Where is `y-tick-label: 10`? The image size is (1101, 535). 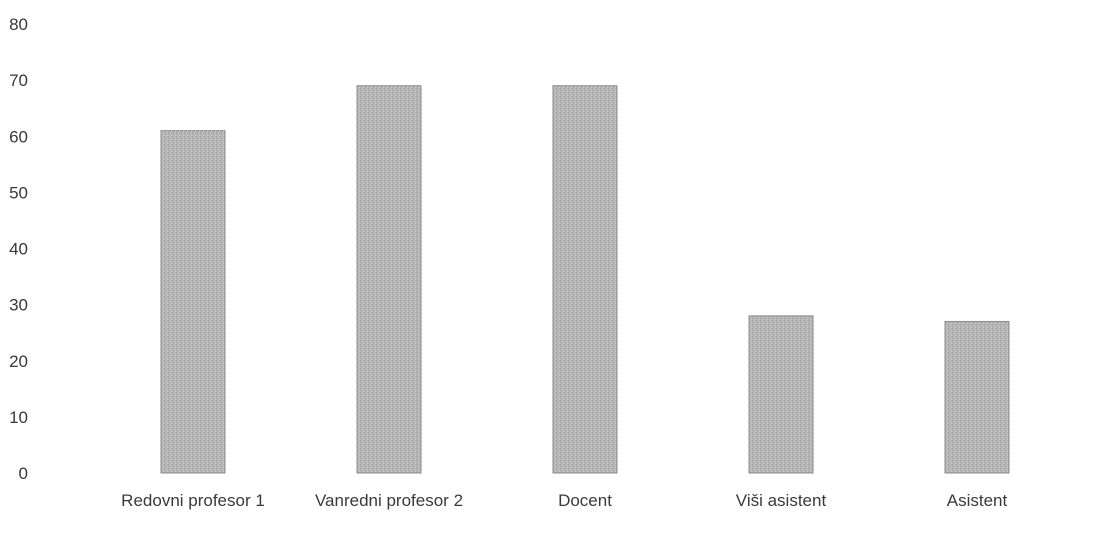
y-tick-label: 10 is located at coordinates (18, 417).